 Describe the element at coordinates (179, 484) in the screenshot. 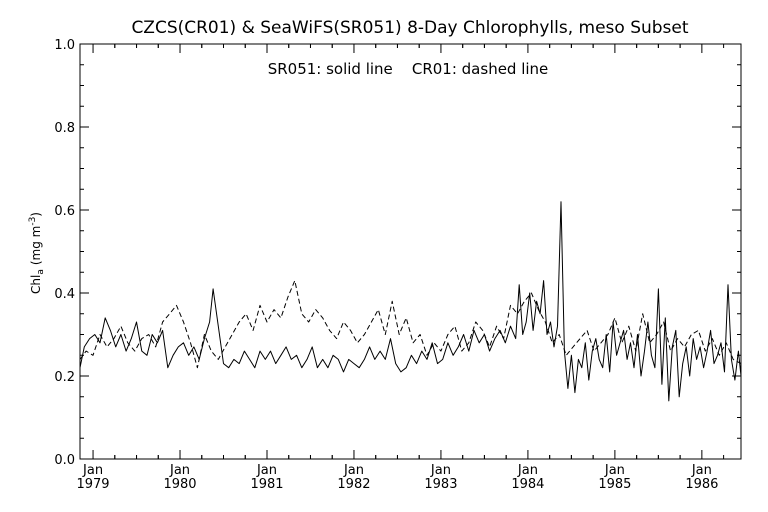

I see `x-tick-label-year: 1980` at that location.